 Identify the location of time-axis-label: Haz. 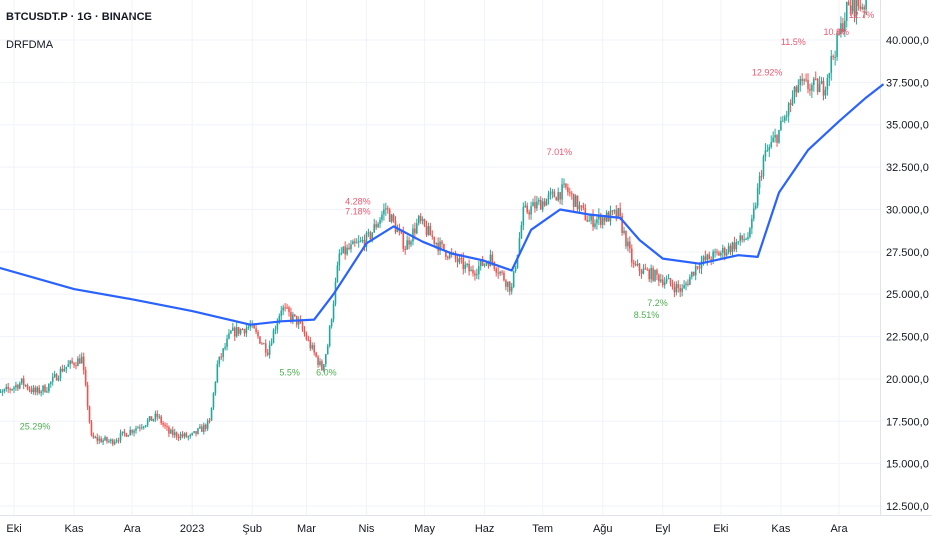
(485, 529).